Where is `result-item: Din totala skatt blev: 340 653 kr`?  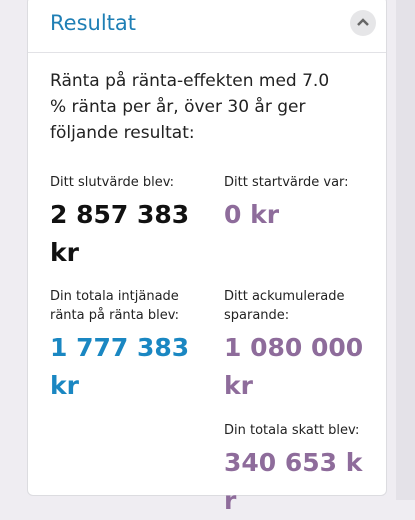 result-item: Din totala skatt blev: 340 653 kr is located at coordinates (299, 470).